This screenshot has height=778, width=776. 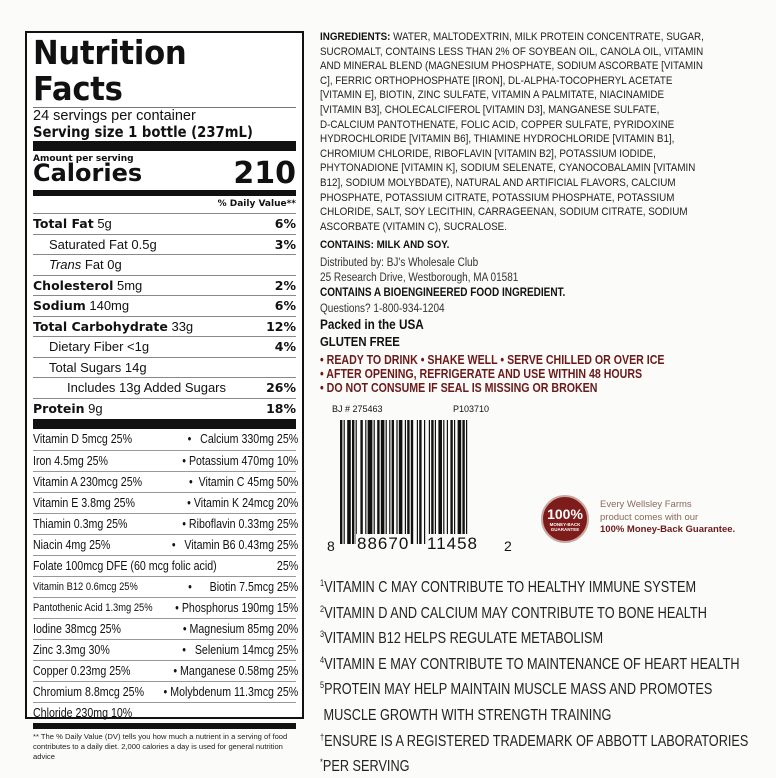 I want to click on vitamin-right: • Vitamin K 24mcg 20%, so click(x=243, y=503).